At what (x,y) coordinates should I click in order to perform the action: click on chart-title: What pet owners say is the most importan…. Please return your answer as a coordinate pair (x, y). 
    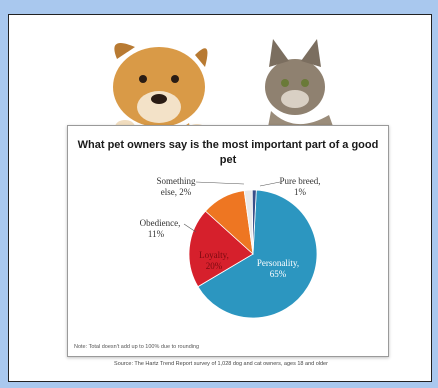
    Looking at the image, I should click on (228, 152).